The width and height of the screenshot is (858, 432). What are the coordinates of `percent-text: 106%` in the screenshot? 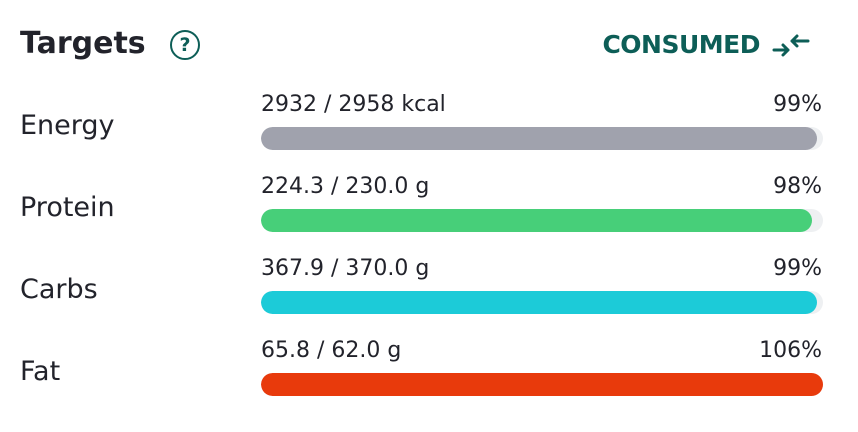 It's located at (790, 350).